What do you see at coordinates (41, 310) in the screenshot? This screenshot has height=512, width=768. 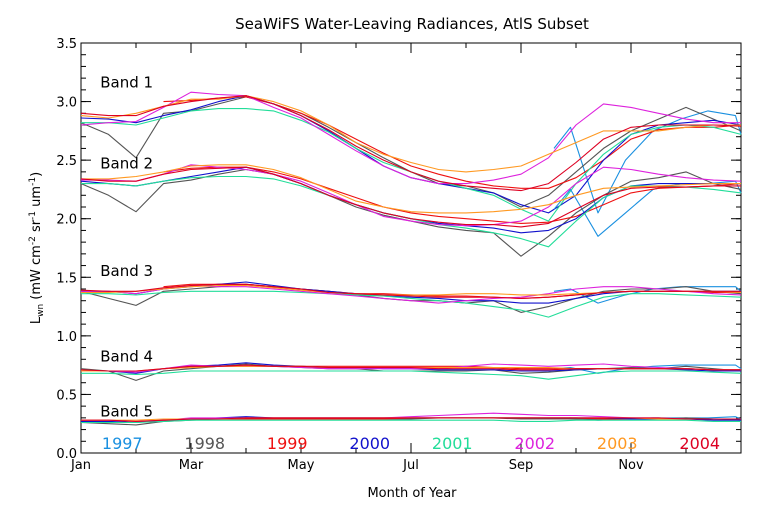 I see `y-label-main-sub: wn` at bounding box center [41, 310].